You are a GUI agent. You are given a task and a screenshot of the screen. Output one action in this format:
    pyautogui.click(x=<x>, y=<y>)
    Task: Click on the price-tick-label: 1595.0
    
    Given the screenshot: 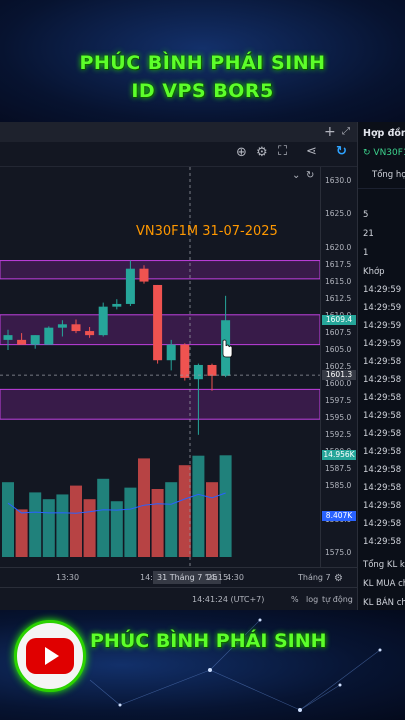 What is the action you would take?
    pyautogui.click(x=338, y=417)
    